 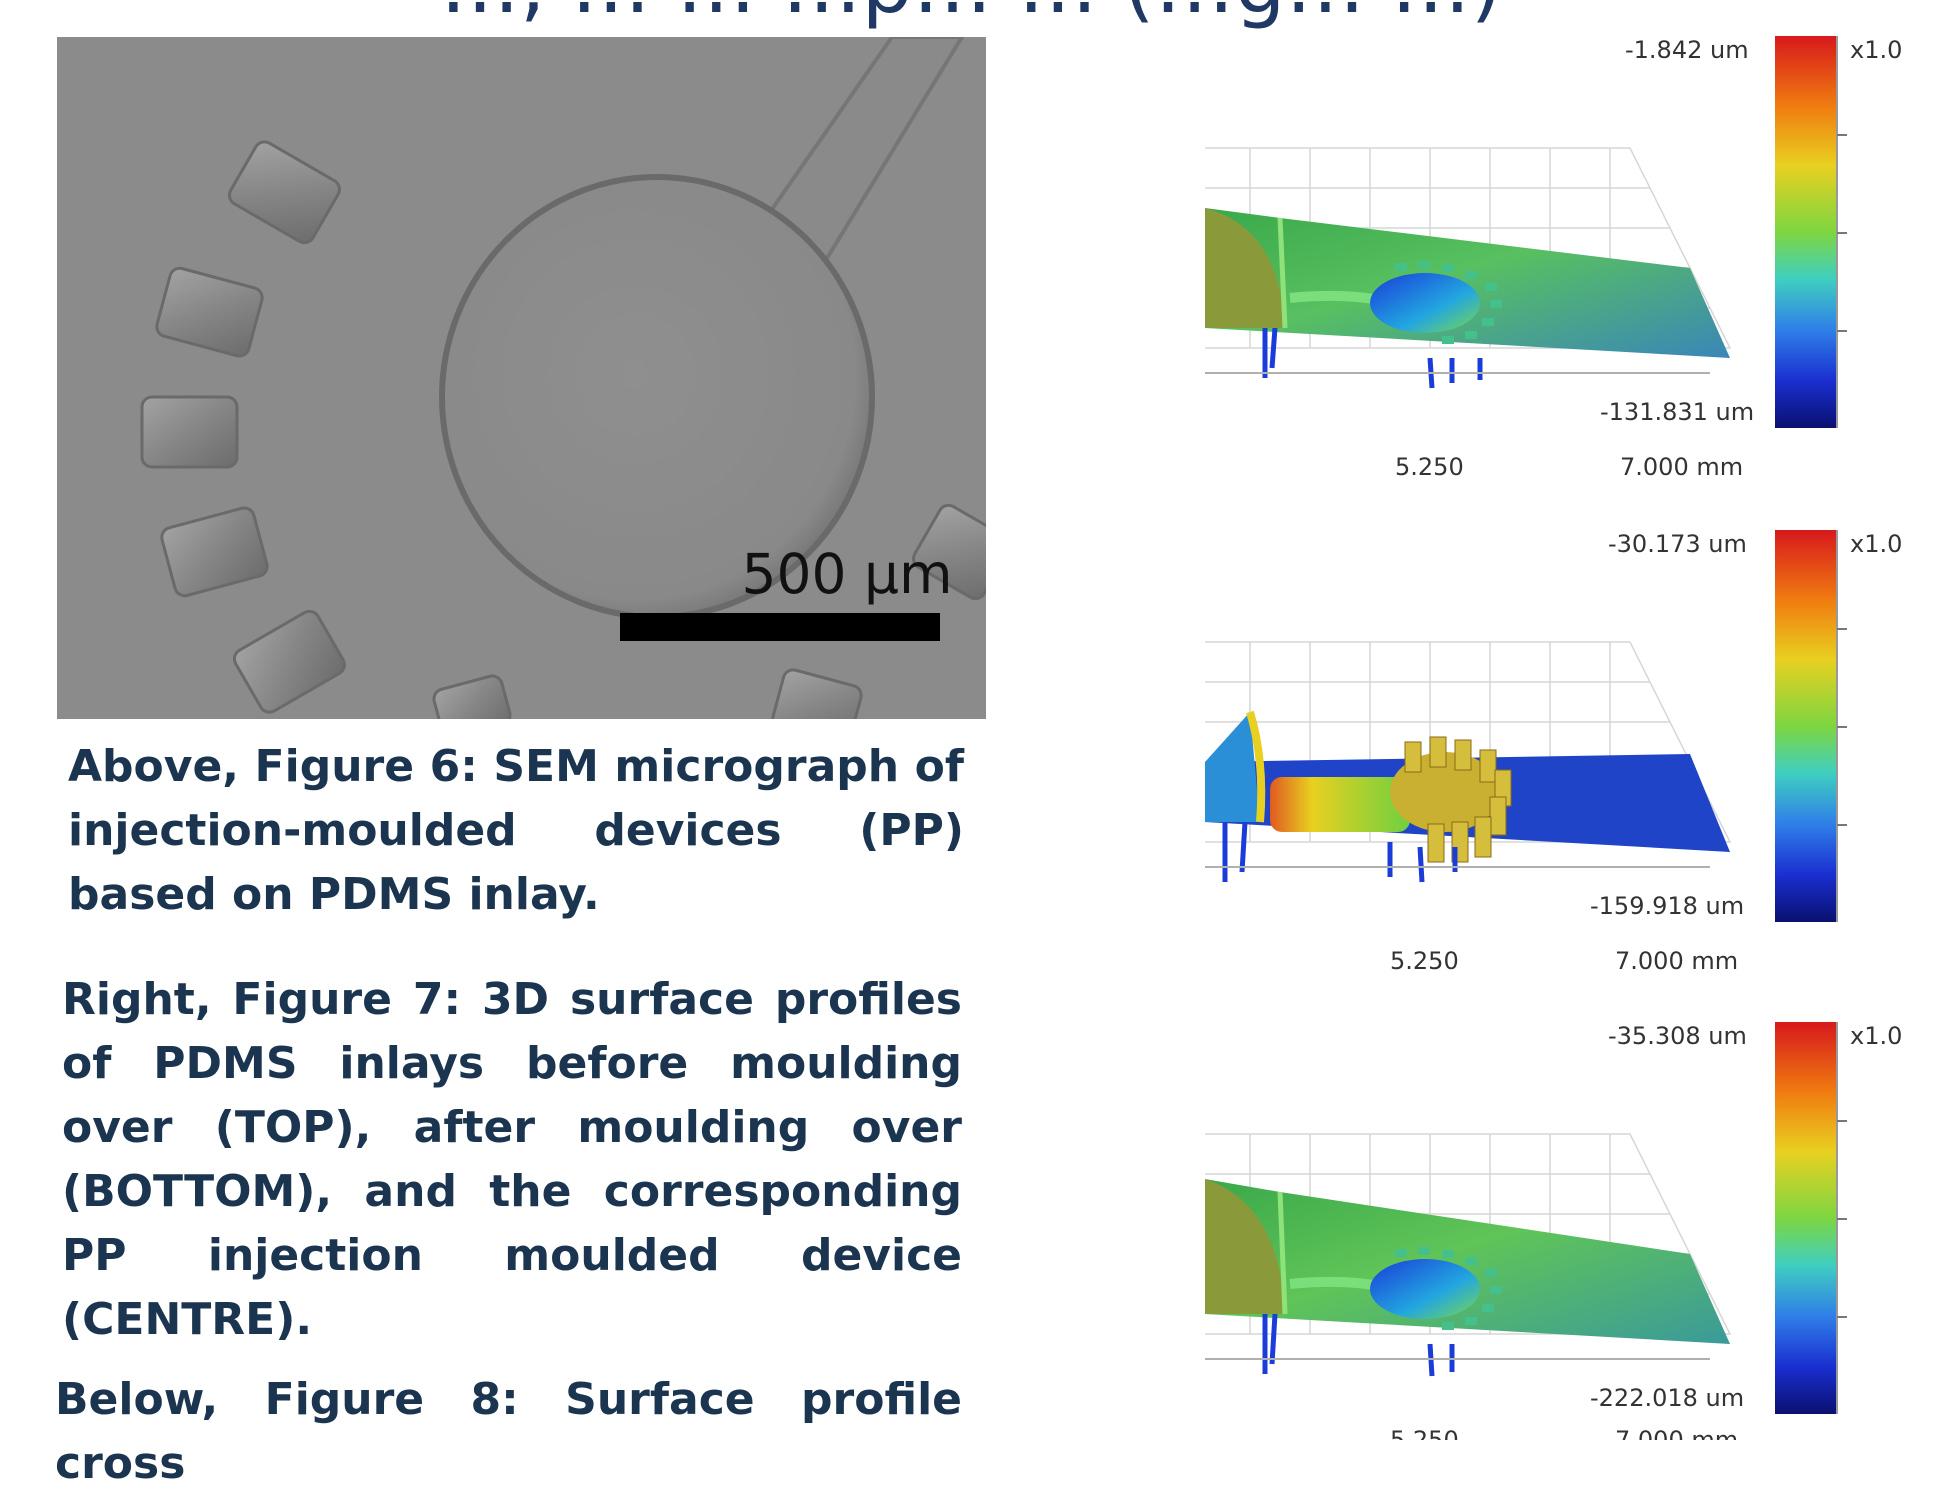 What do you see at coordinates (508, 1431) in the screenshot?
I see `figure8-caption: Below, Figure 8: Surface profile cross` at bounding box center [508, 1431].